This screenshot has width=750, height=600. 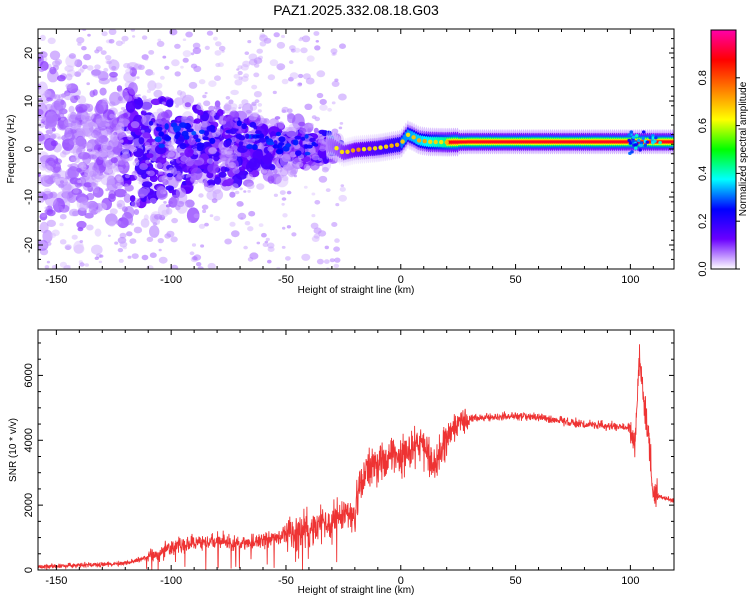 I want to click on colorbar-tick-label: 0.8, so click(x=703, y=77).